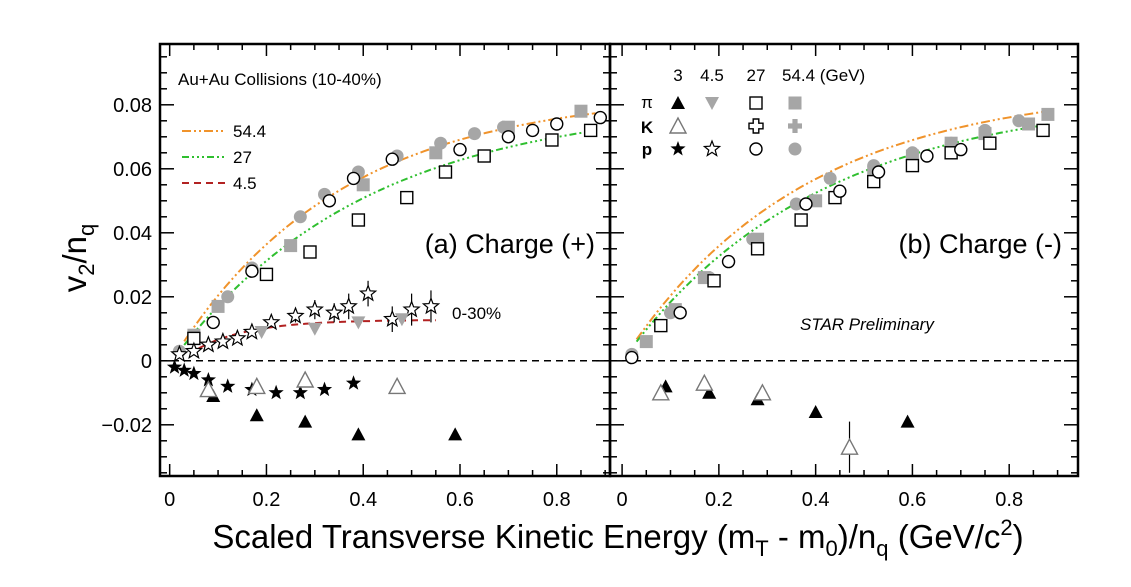 This screenshot has height=587, width=1131. Describe the element at coordinates (132, 234) in the screenshot. I see `y-tick-label: 0.04` at that location.